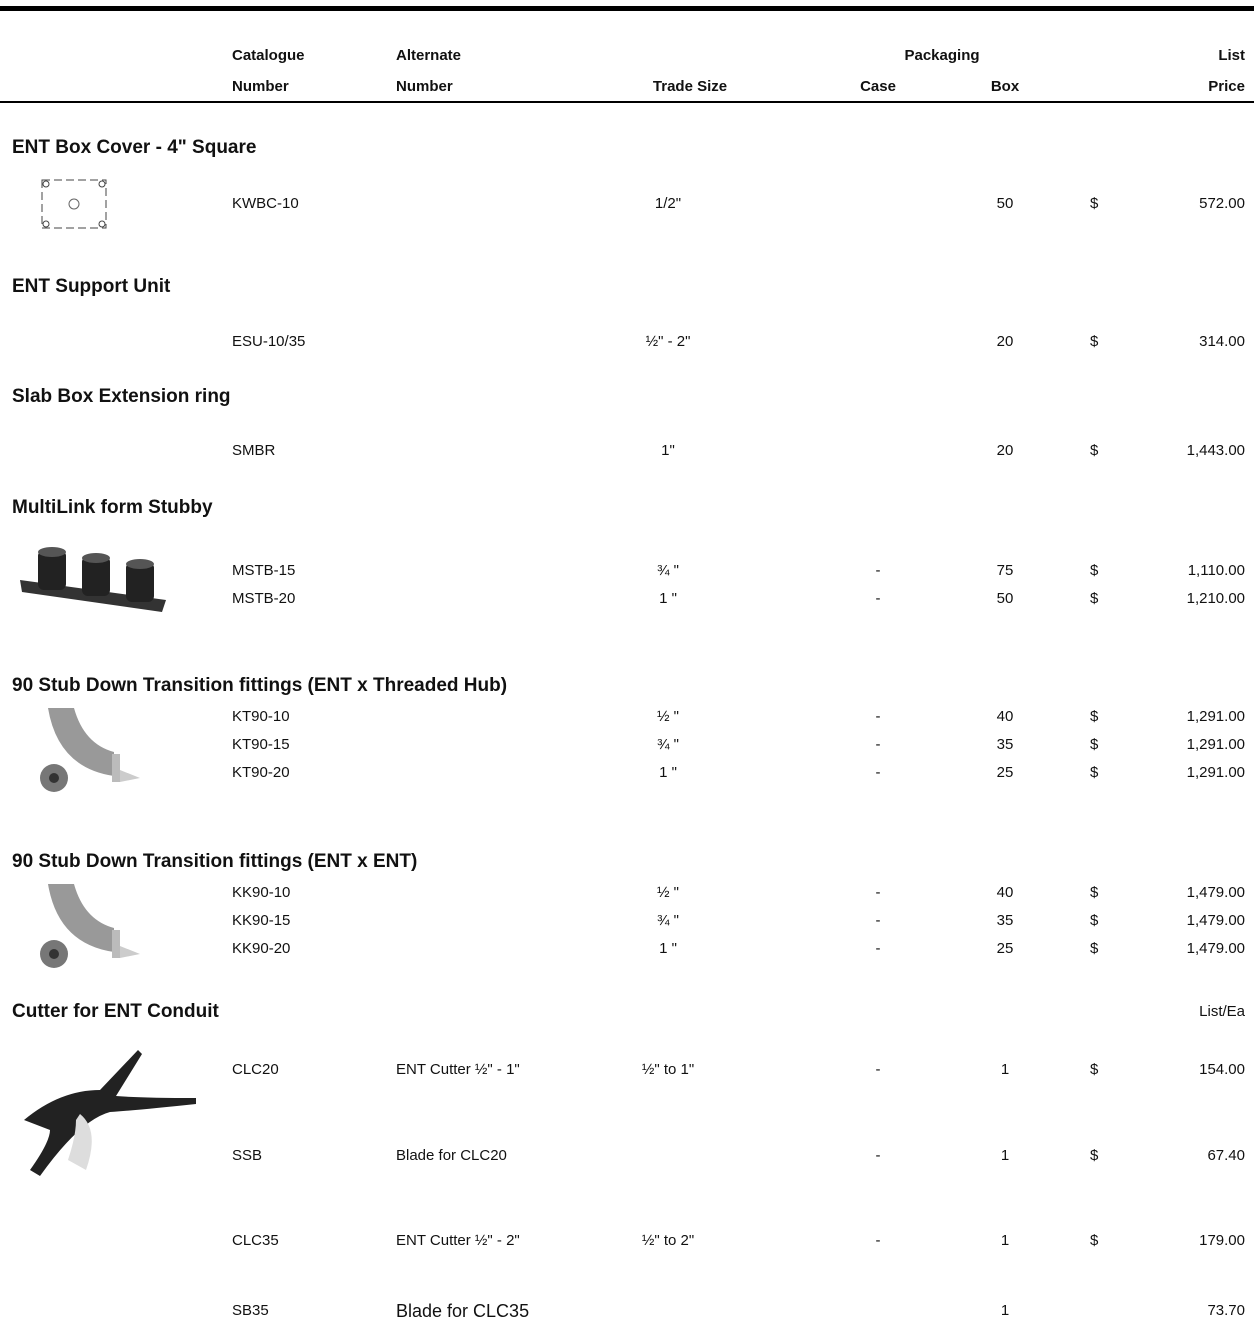 The image size is (1254, 1328). I want to click on catalogue-number: KK90-10, so click(261, 892).